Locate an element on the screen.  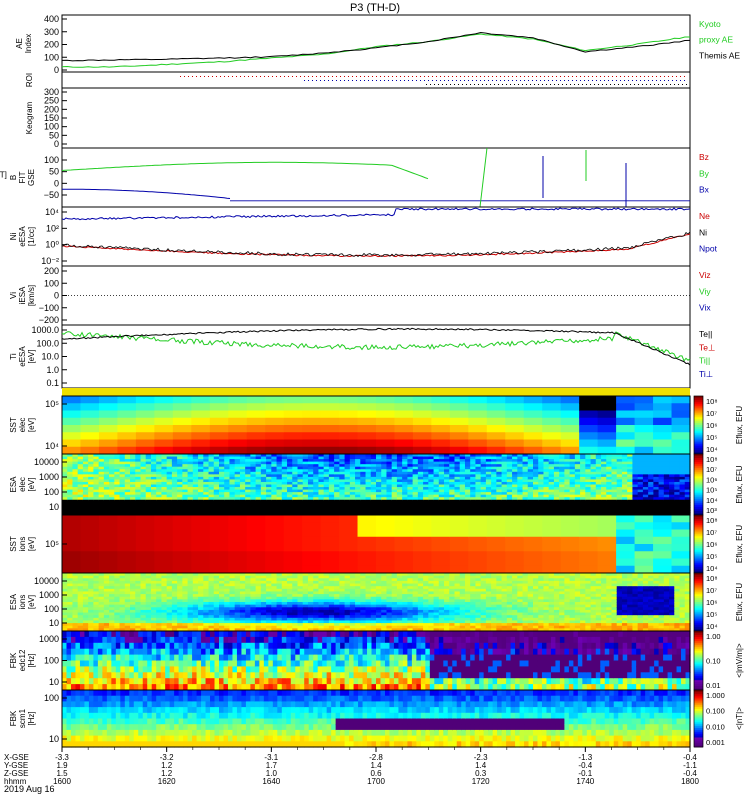
sst_e-colorbar-step is located at coordinates (698, 407).